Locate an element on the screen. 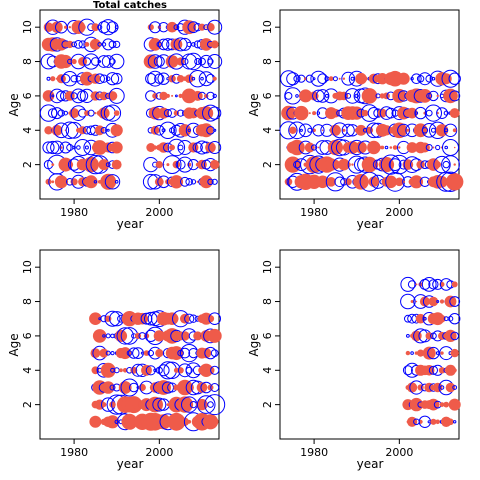 The image size is (480, 480). x-tick-label: 2000 is located at coordinates (399, 452).